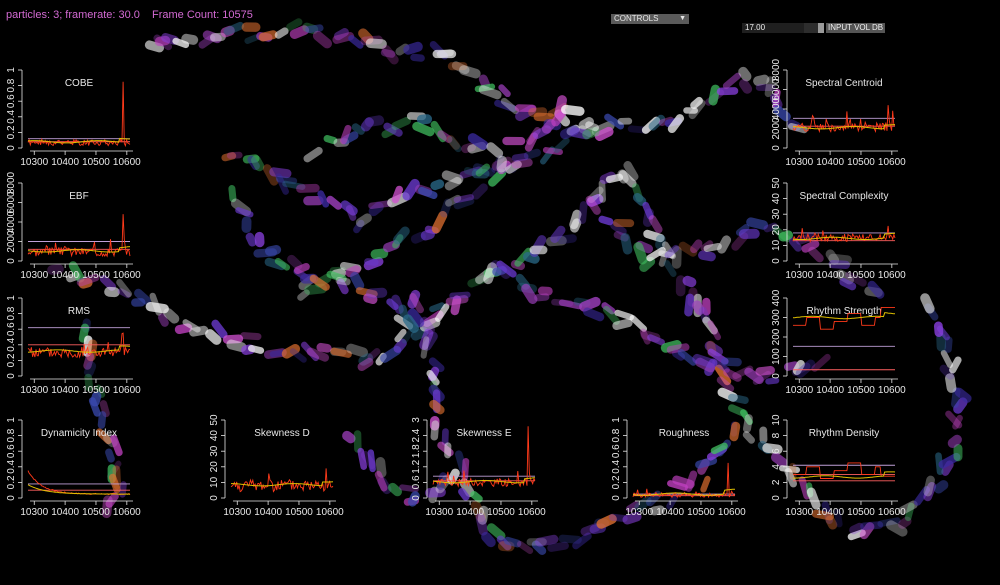 Image resolution: width=1000 pixels, height=585 pixels. What do you see at coordinates (755, 27) in the screenshot?
I see `input-vol-value: 17.00` at bounding box center [755, 27].